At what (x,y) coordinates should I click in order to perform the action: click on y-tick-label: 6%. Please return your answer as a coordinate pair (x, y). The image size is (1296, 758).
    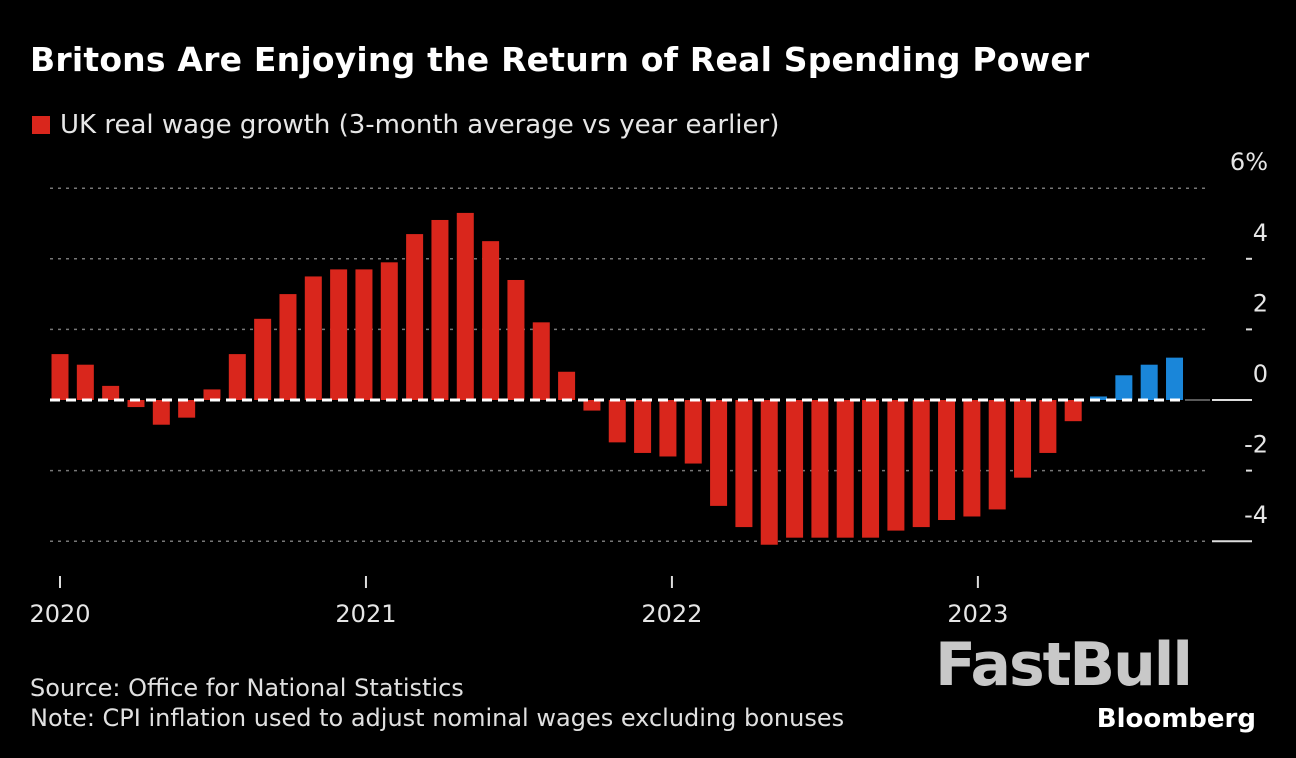
    Looking at the image, I should click on (1249, 162).